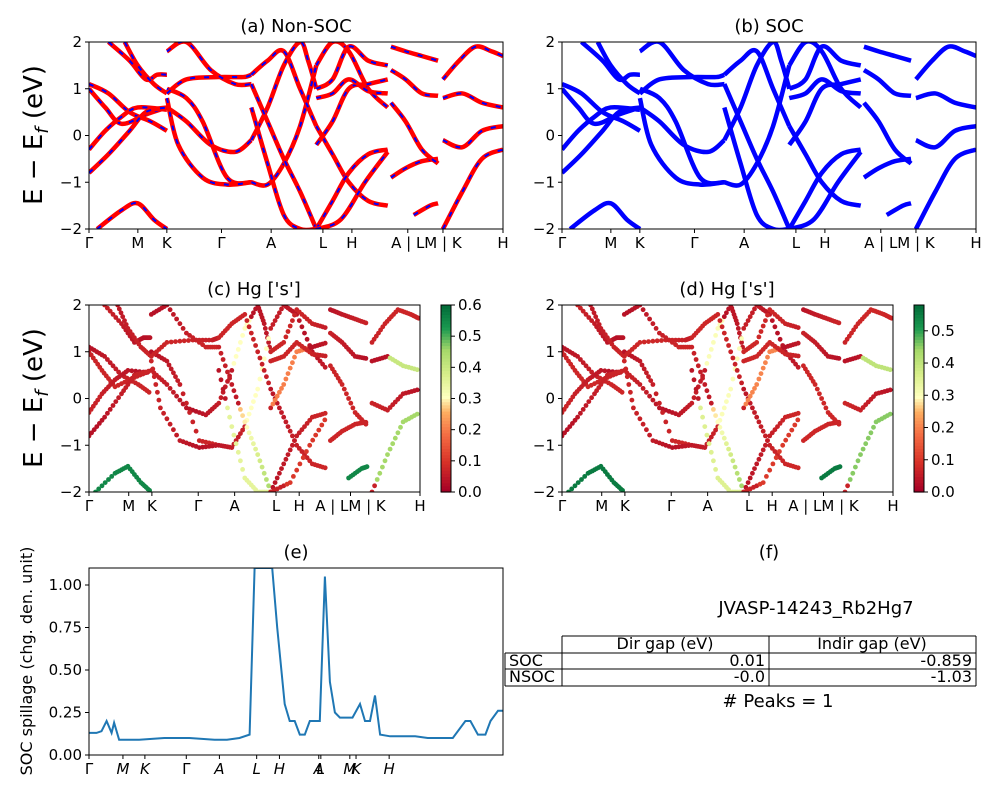 The image size is (1000, 804). I want to click on y-tick-label: 0.00, so click(65, 755).